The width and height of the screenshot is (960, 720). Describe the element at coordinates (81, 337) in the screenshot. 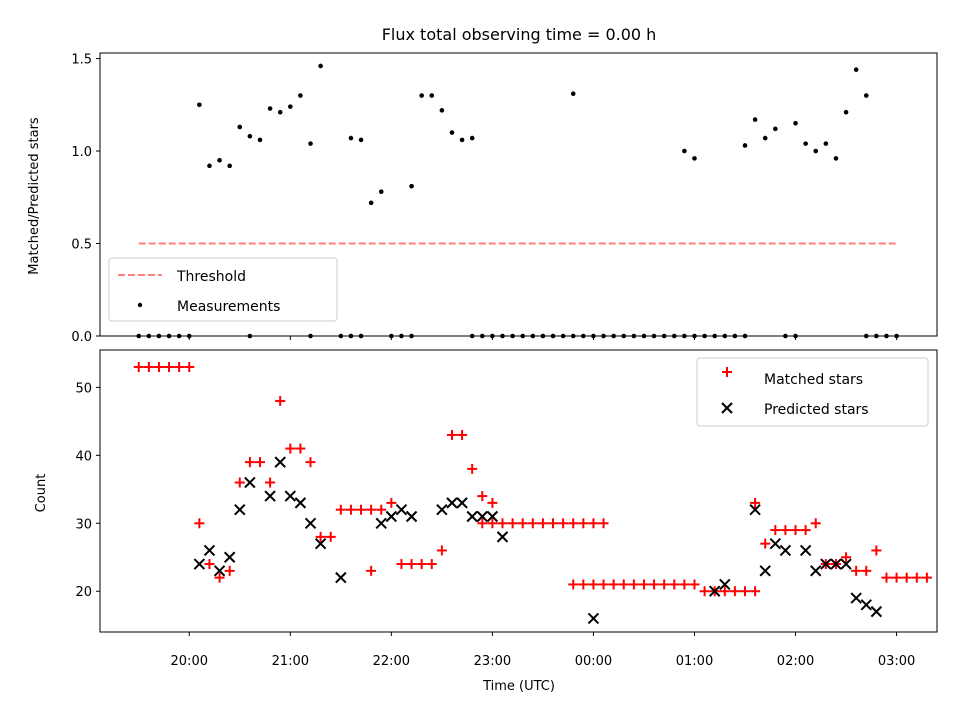

I see `top-y-tick-label: 0.0` at that location.